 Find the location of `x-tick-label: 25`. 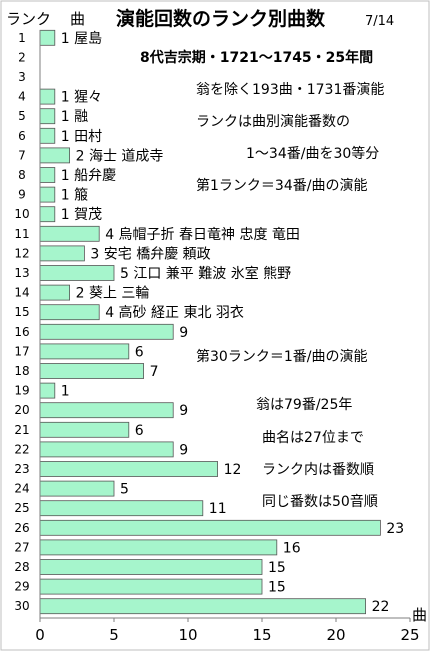

x-tick-label: 25 is located at coordinates (409, 635).